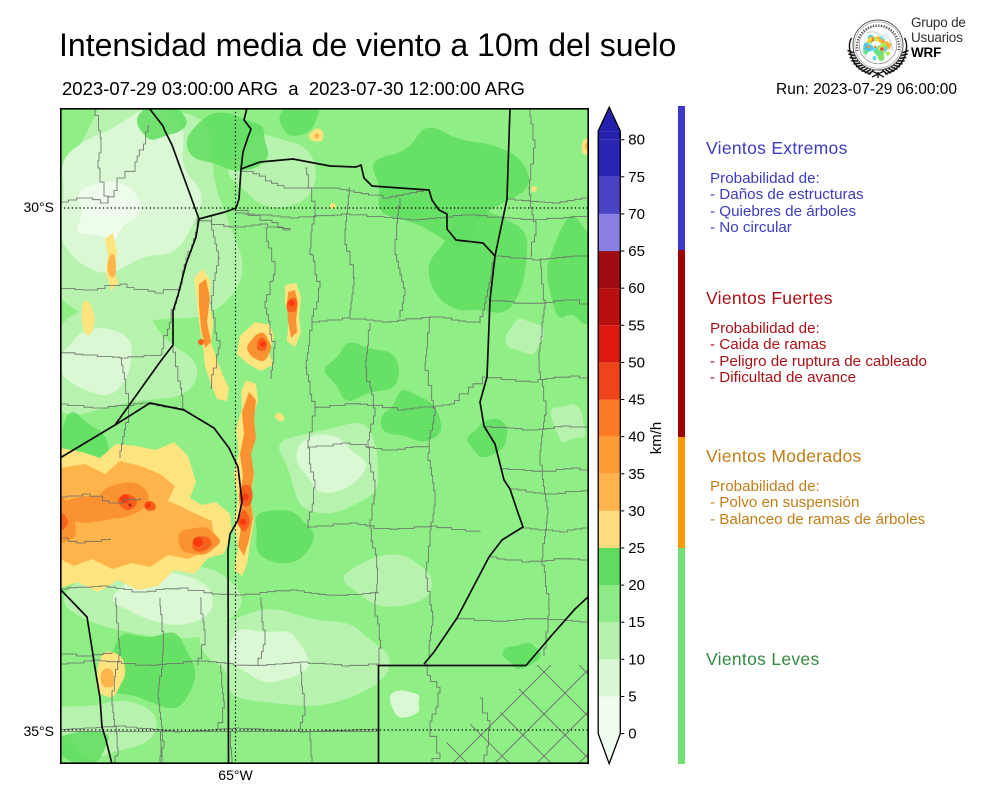 Image resolution: width=1000 pixels, height=800 pixels. Describe the element at coordinates (636, 437) in the screenshot. I see `svg-text: 40` at that location.